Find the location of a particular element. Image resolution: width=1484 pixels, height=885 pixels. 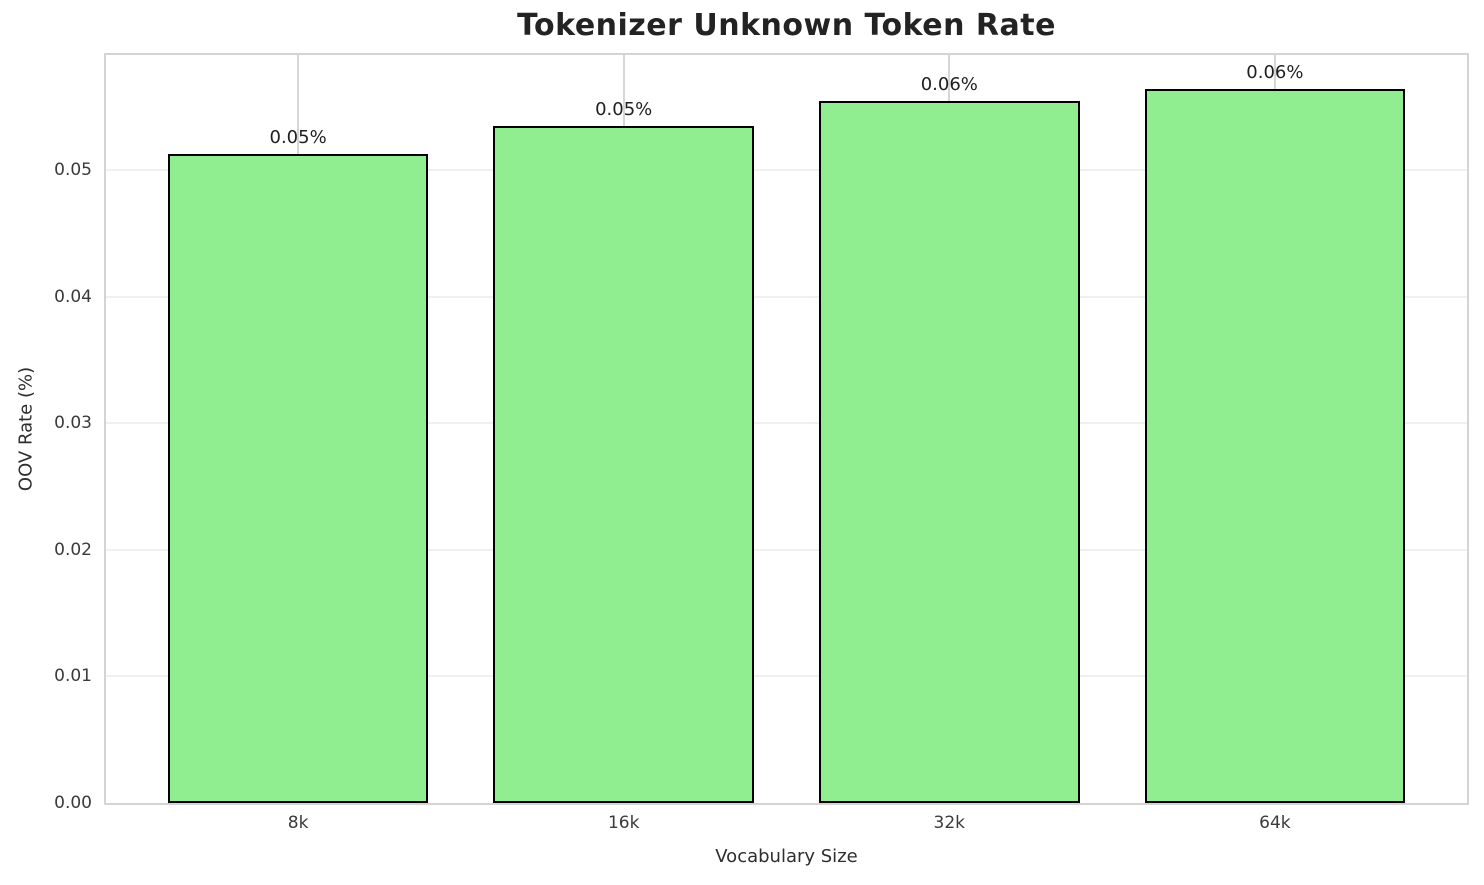

y-tick-label: 0.00 is located at coordinates (73, 803).